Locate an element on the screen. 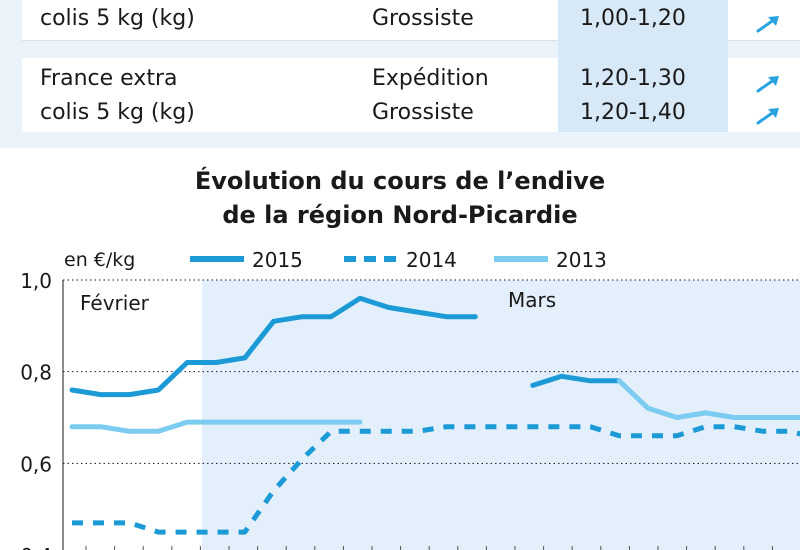 The width and height of the screenshot is (800, 550). price-value: 1,20-1,40 is located at coordinates (633, 112).